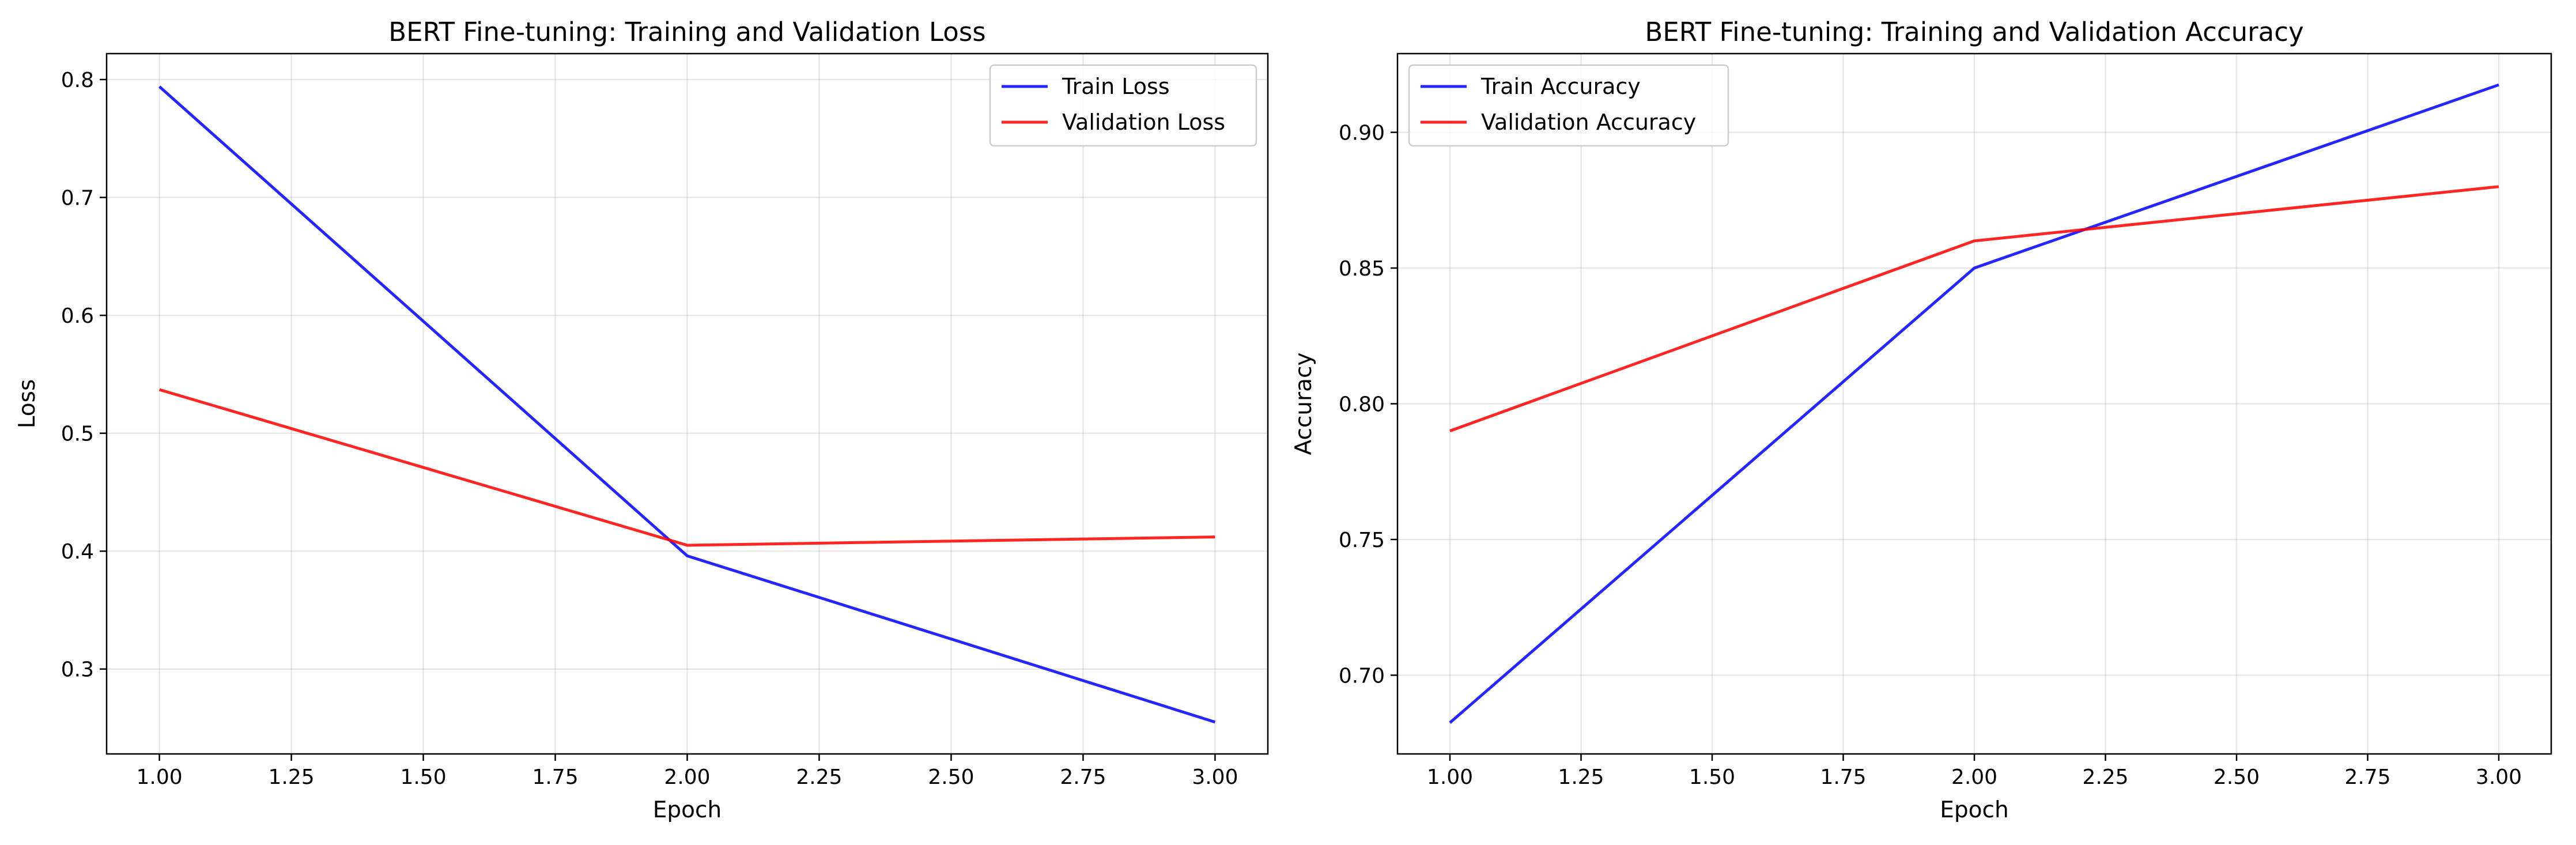  What do you see at coordinates (1362, 676) in the screenshot?
I see `accuracy-chart-y-tick-label: 0.70` at bounding box center [1362, 676].